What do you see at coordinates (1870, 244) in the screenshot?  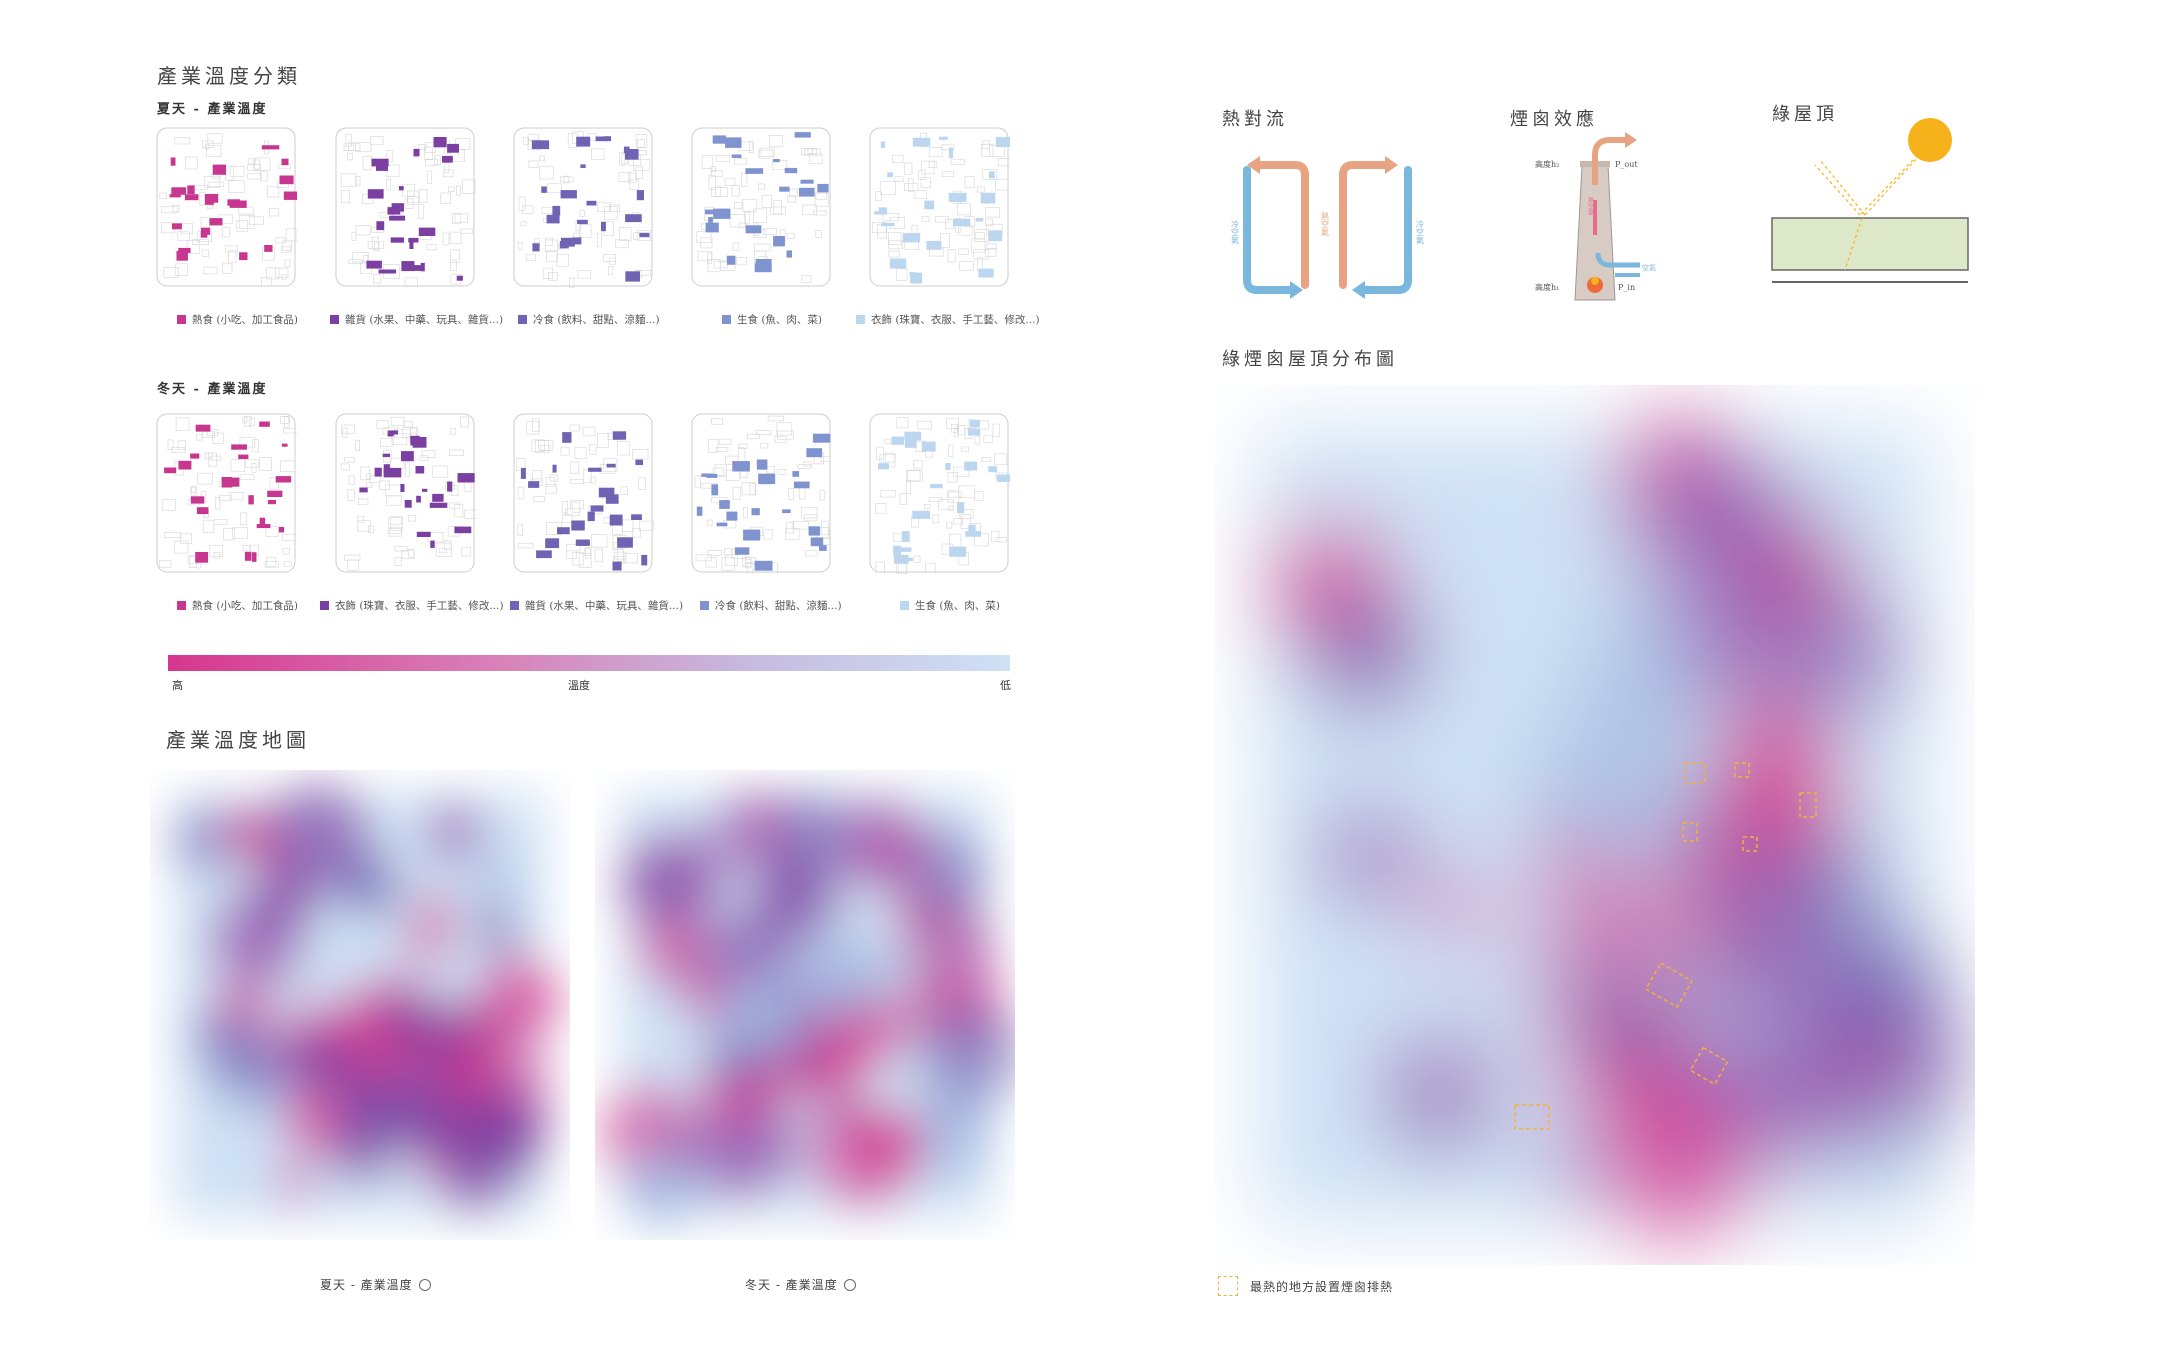 I see `roof-layer` at bounding box center [1870, 244].